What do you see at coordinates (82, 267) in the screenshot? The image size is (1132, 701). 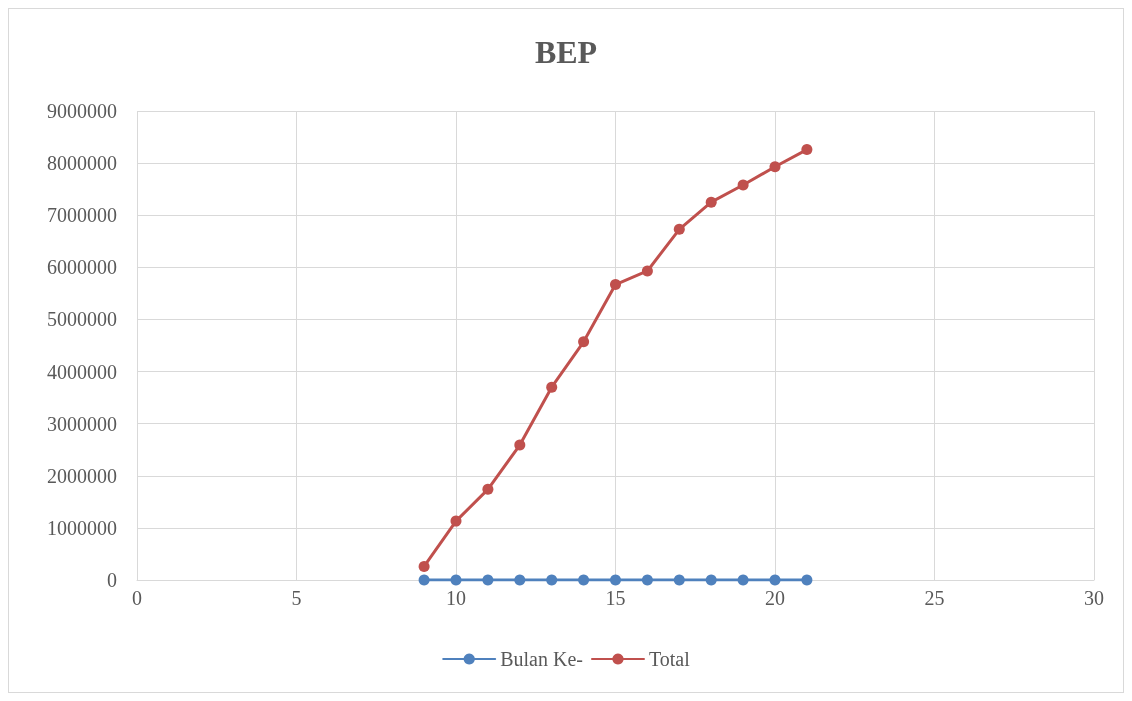 I see `y-tick-label: 6000000` at bounding box center [82, 267].